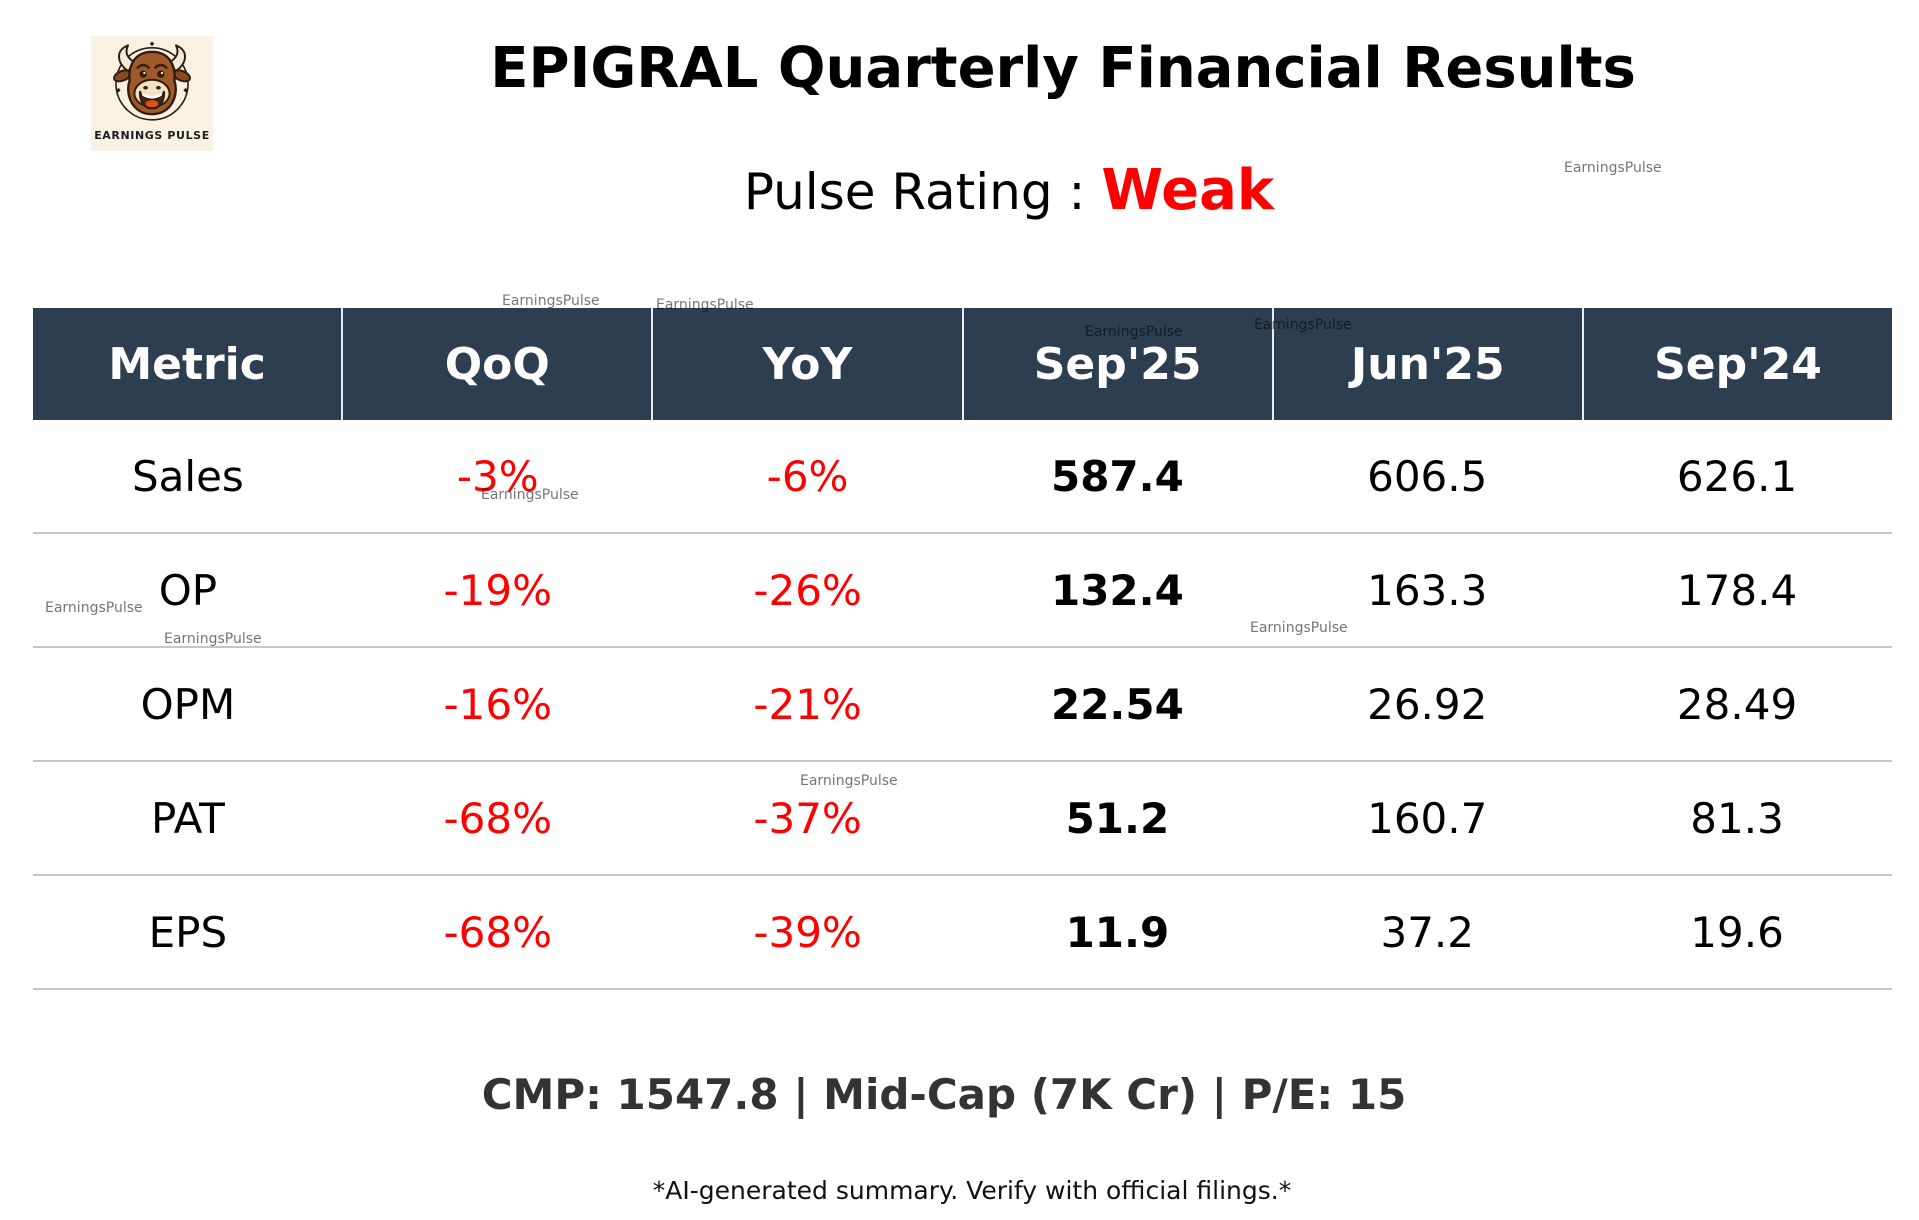 This screenshot has width=1919, height=1220. Describe the element at coordinates (807, 476) in the screenshot. I see `cell-yoy: -6%` at that location.